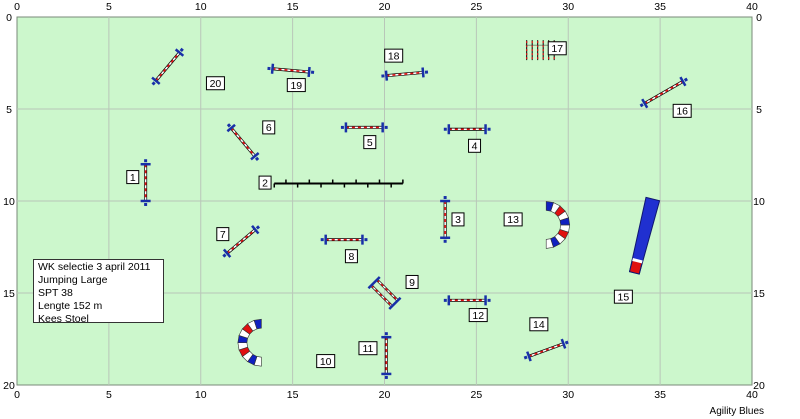 This screenshot has width=800, height=419. I want to click on obstacle-label-3: 3, so click(458, 219).